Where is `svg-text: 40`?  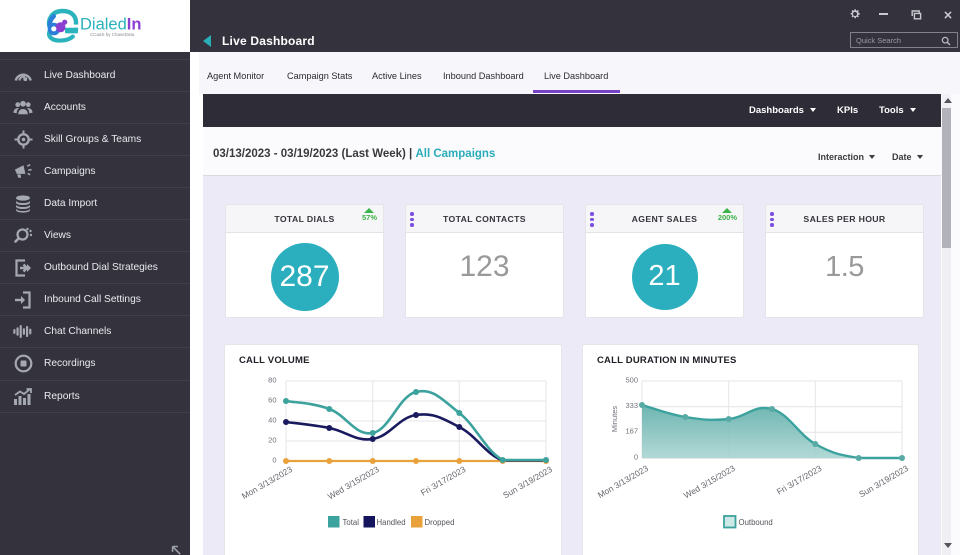 svg-text: 40 is located at coordinates (272, 420).